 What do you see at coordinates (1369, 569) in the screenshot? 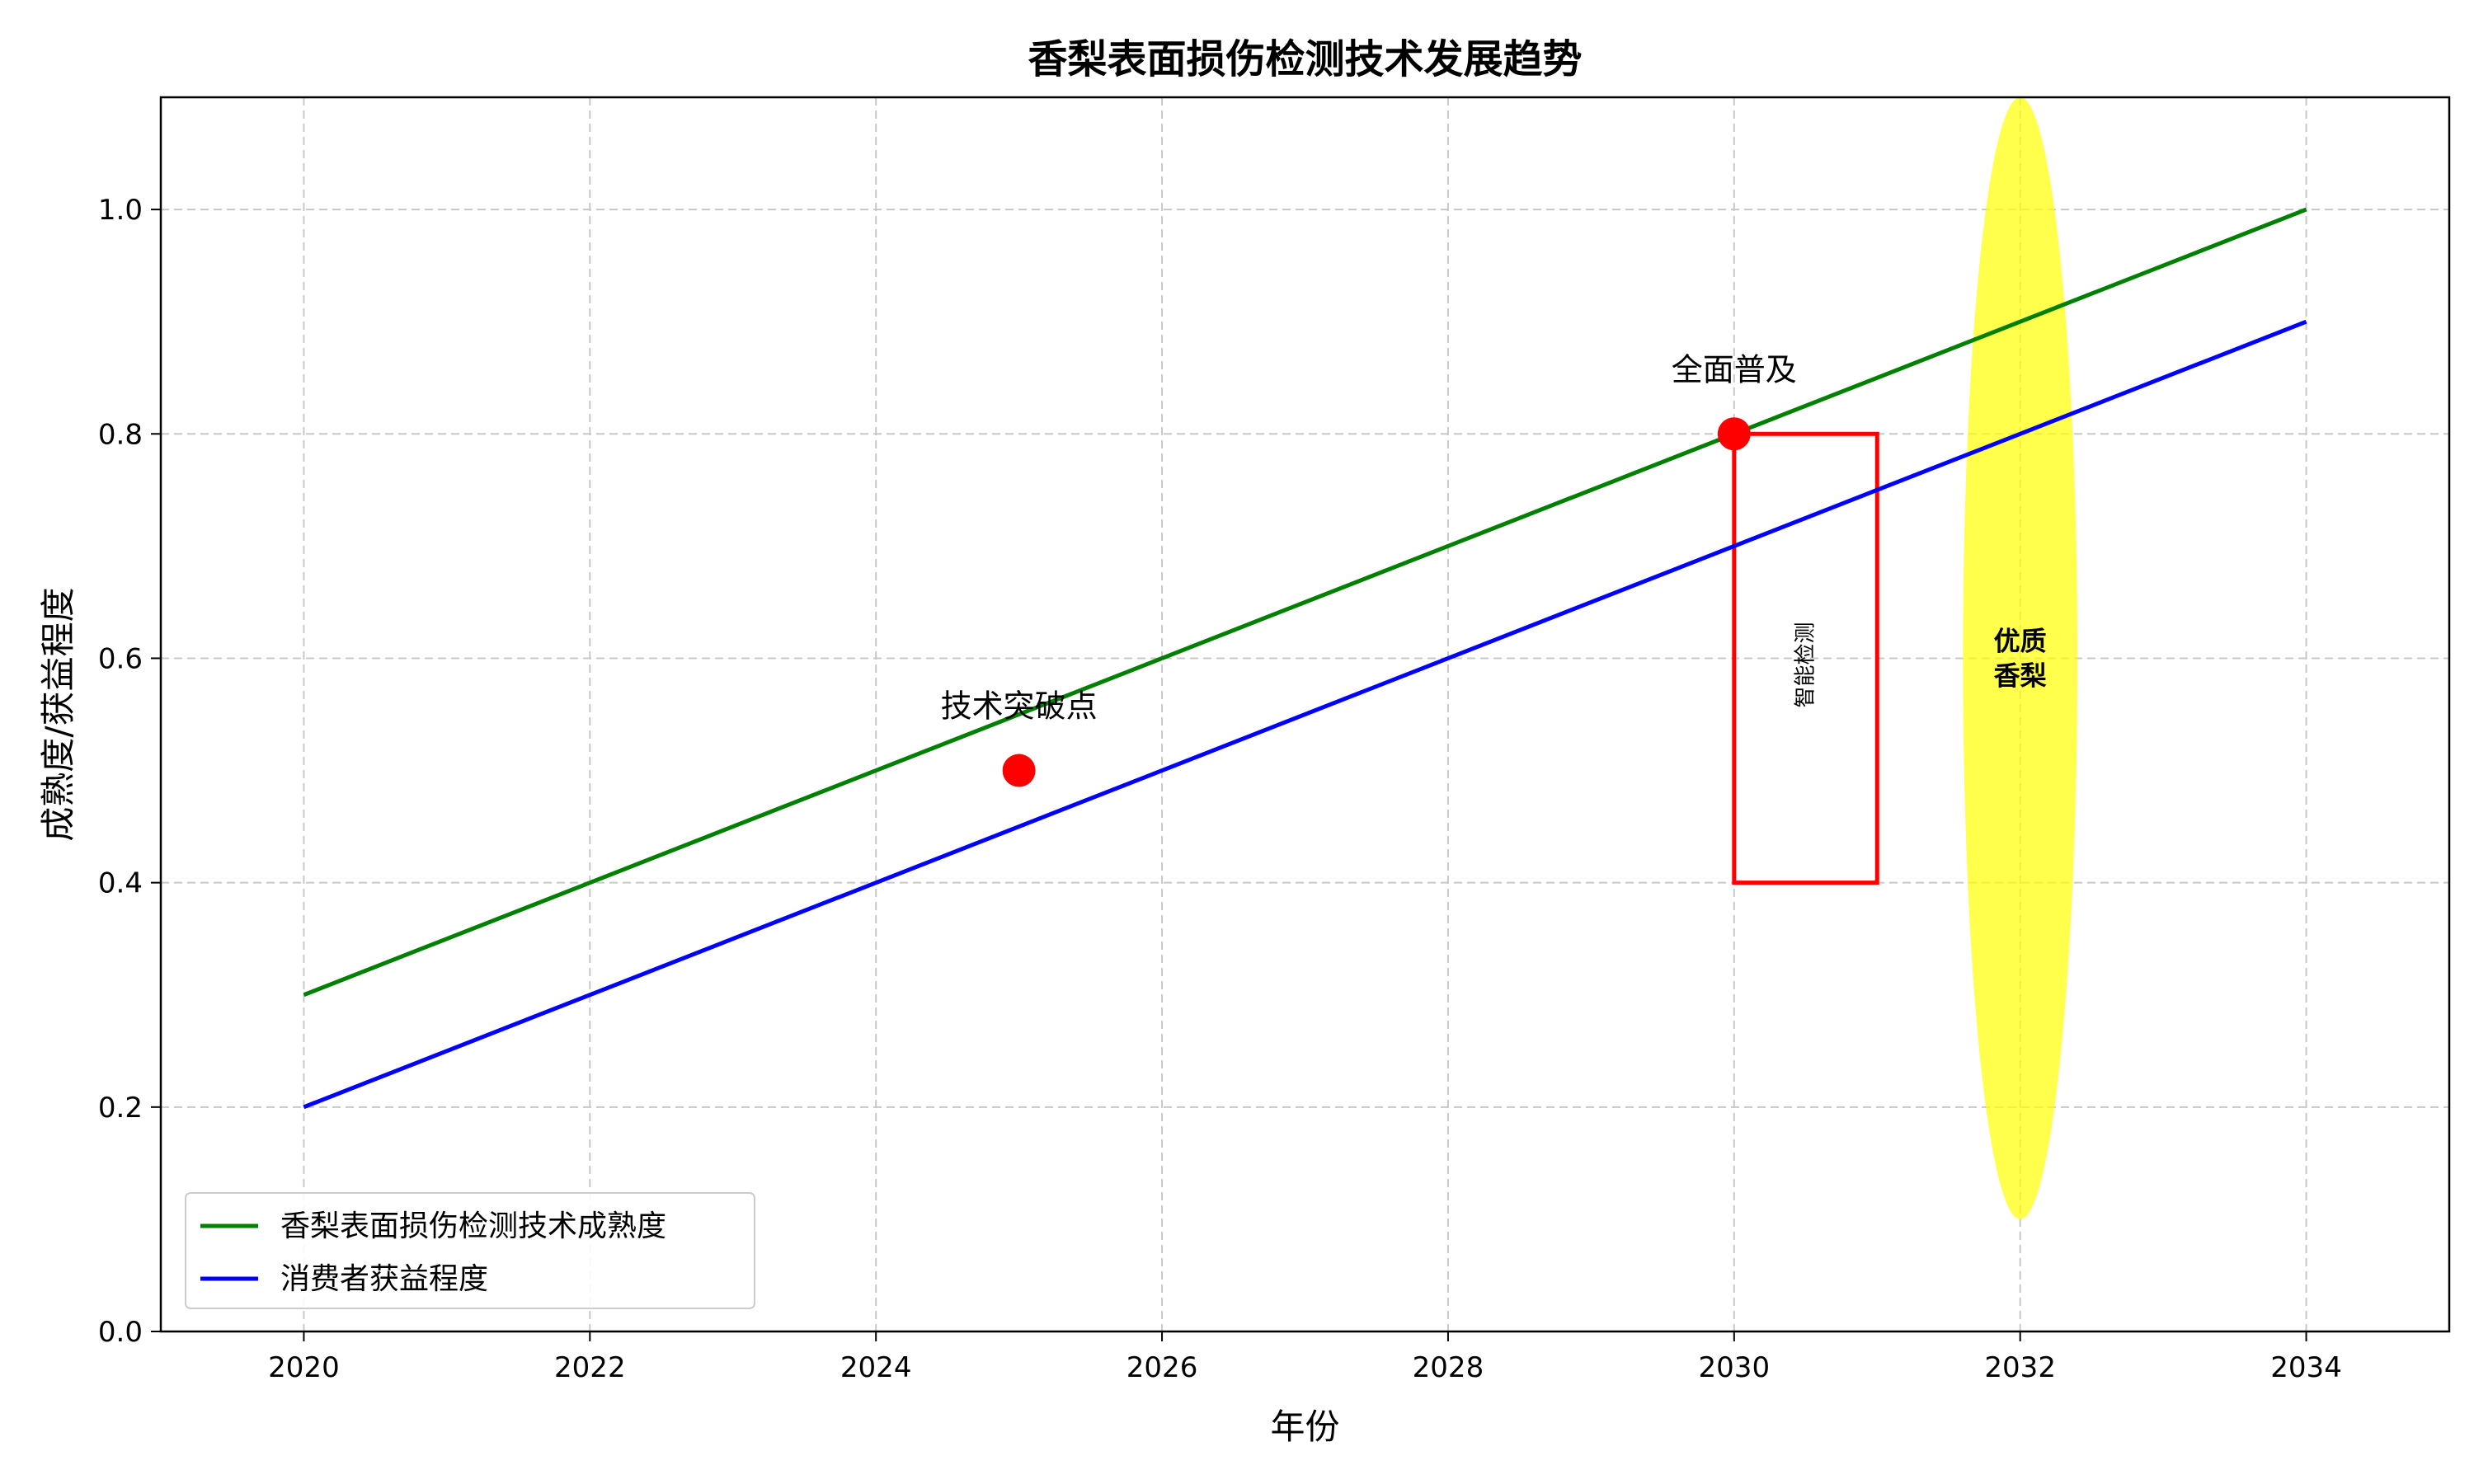
I see `highlight-points: 技术突破点 全面普及` at bounding box center [1369, 569].